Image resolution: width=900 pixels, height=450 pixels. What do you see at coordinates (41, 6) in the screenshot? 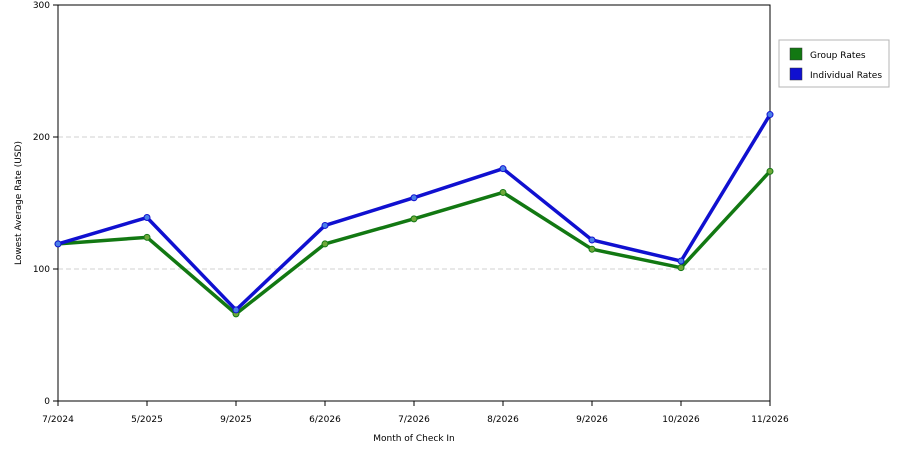
I see `y-tick-label: 300` at bounding box center [41, 6].